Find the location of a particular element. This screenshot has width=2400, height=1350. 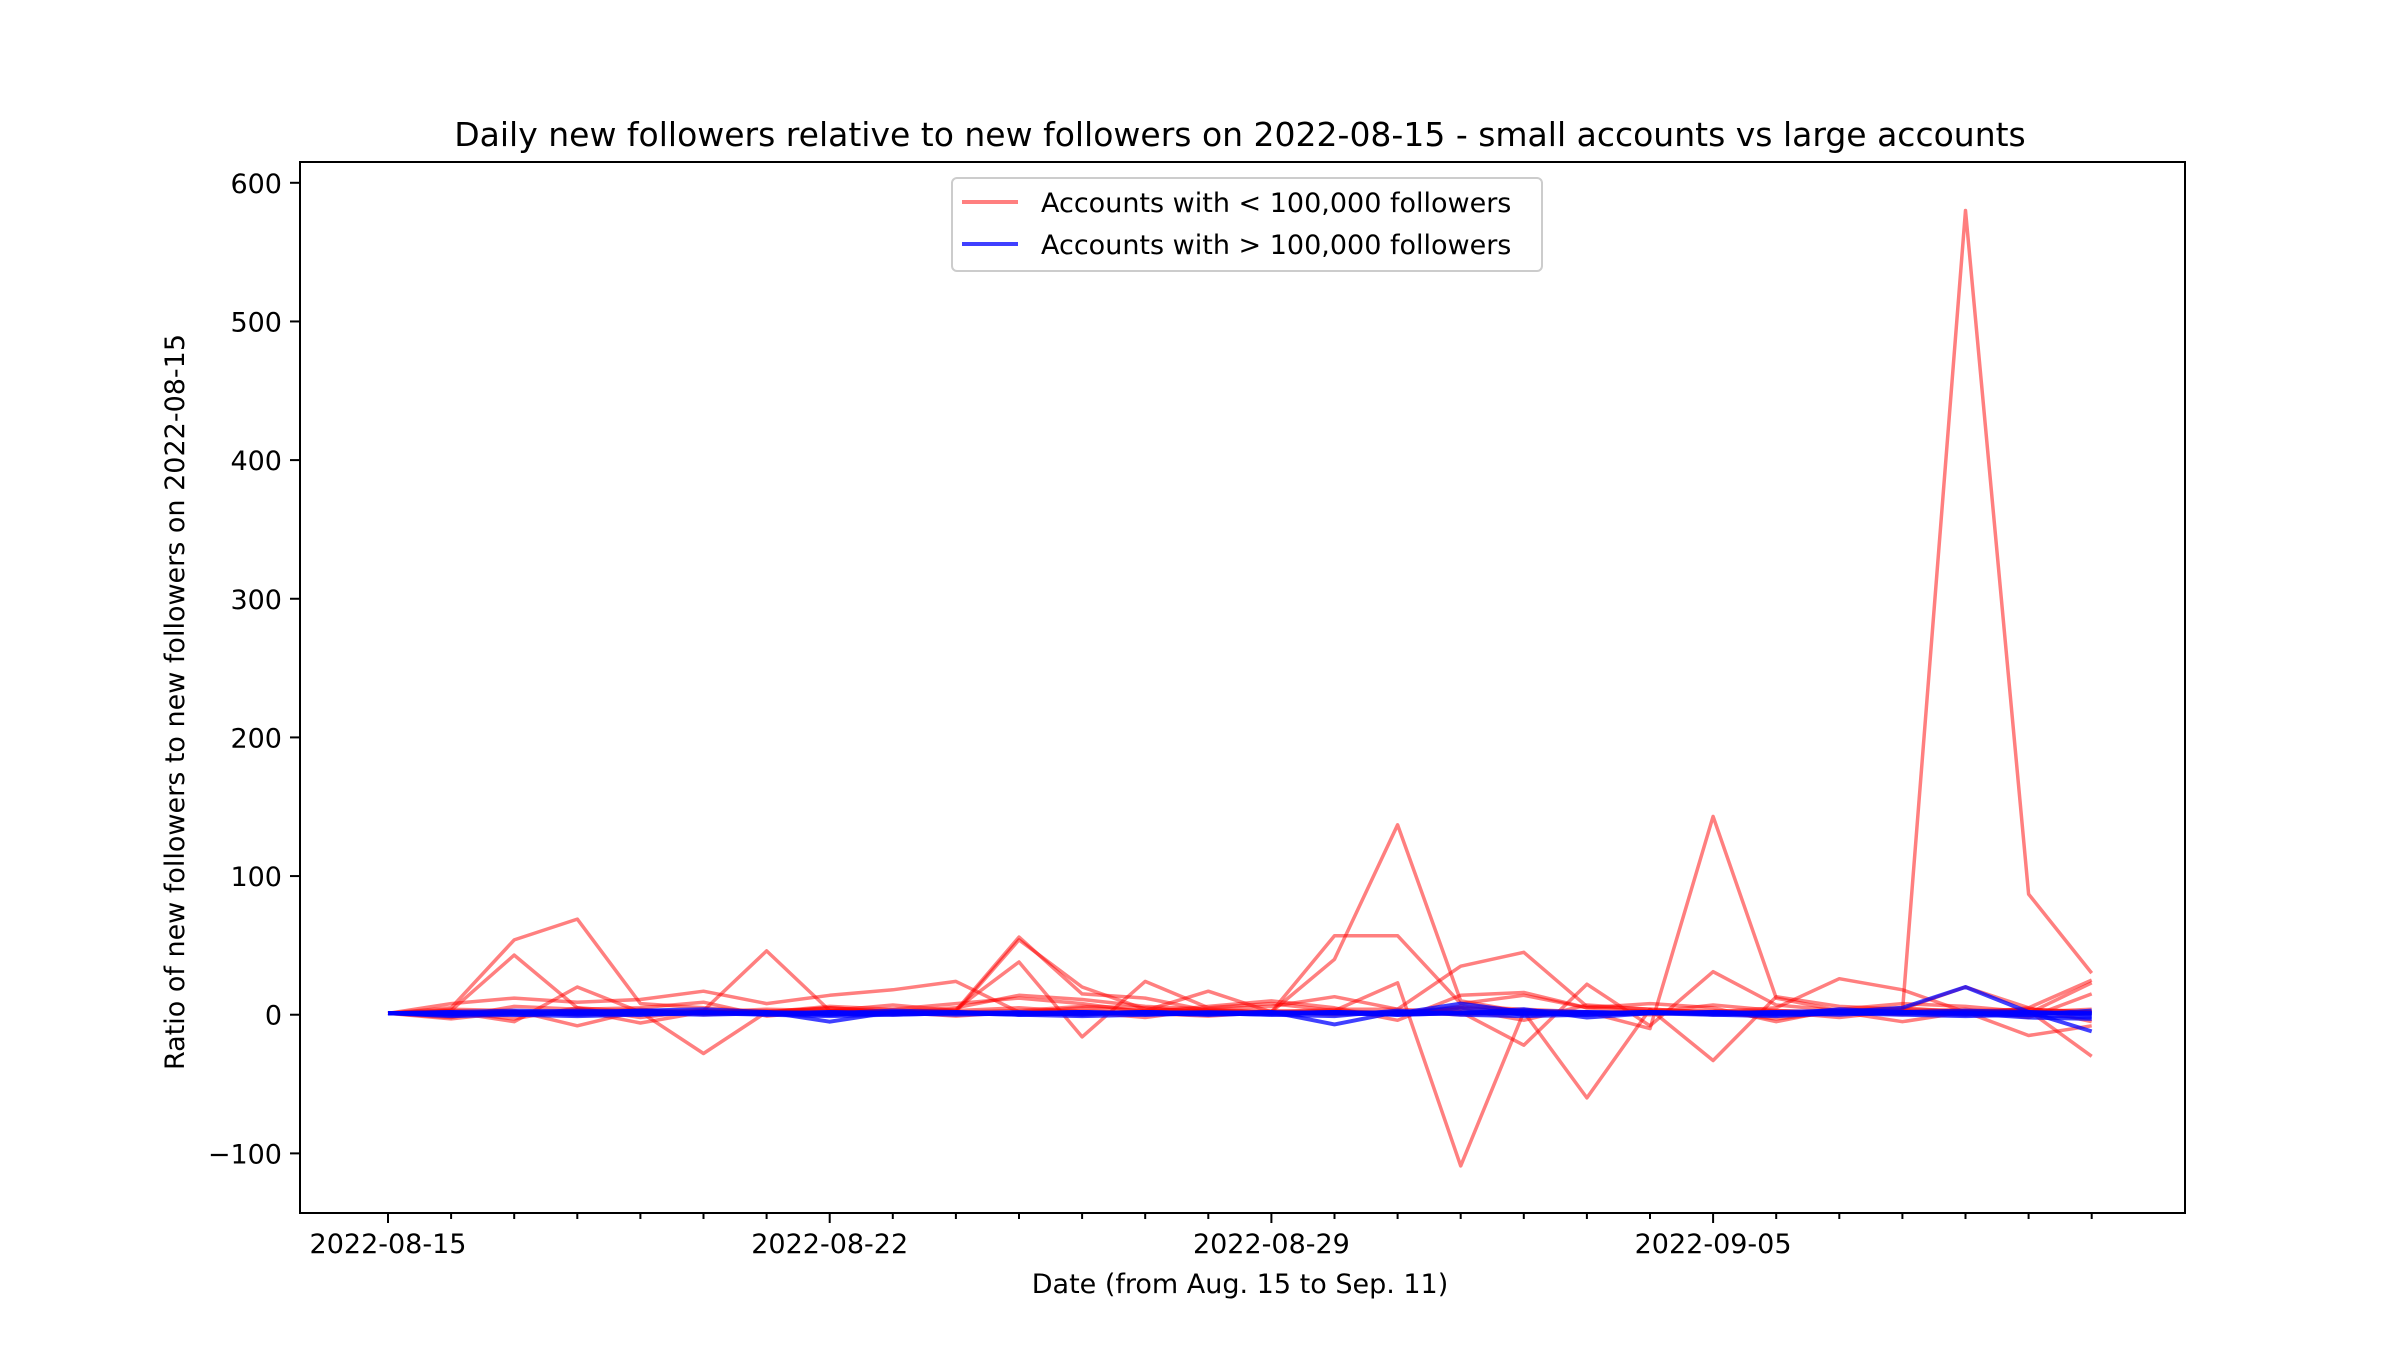

y-axis: −100 0 100 200 300 400 500 600 is located at coordinates (254, 669).